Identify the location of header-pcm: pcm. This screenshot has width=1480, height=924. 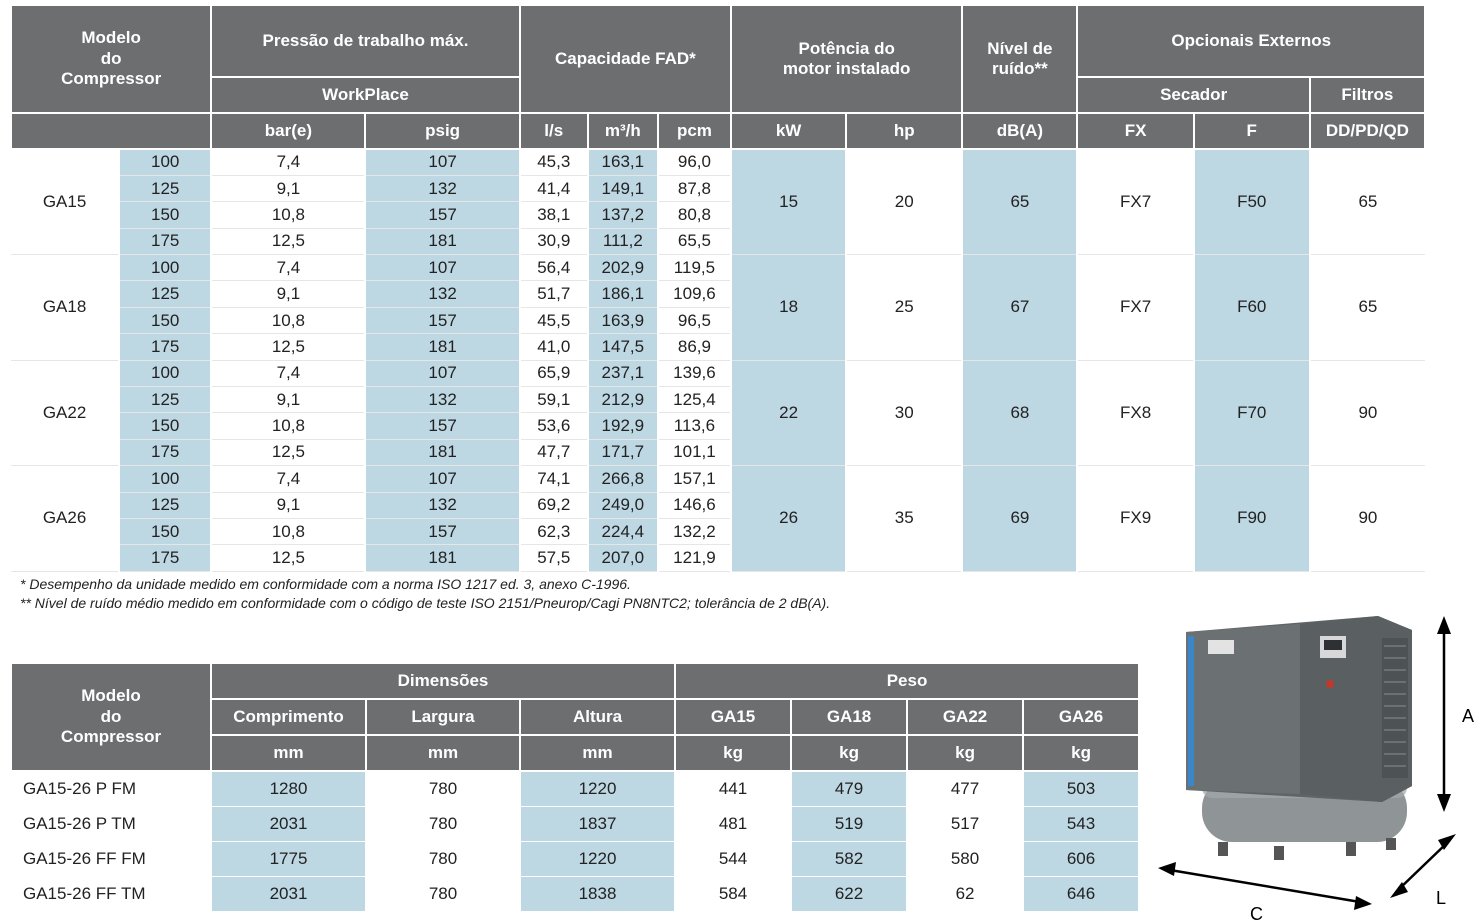
(694, 131).